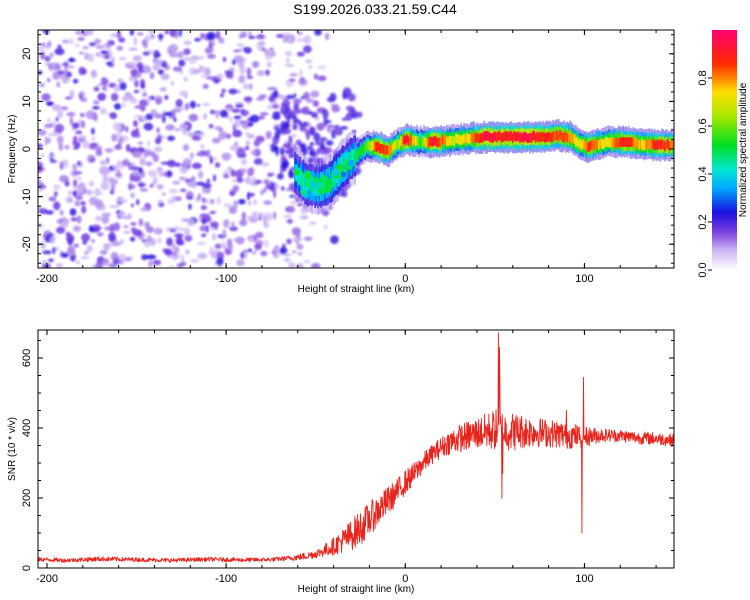 This screenshot has height=600, width=750. I want to click on spectrogram-x-label: Height of straight line (km), so click(356, 289).